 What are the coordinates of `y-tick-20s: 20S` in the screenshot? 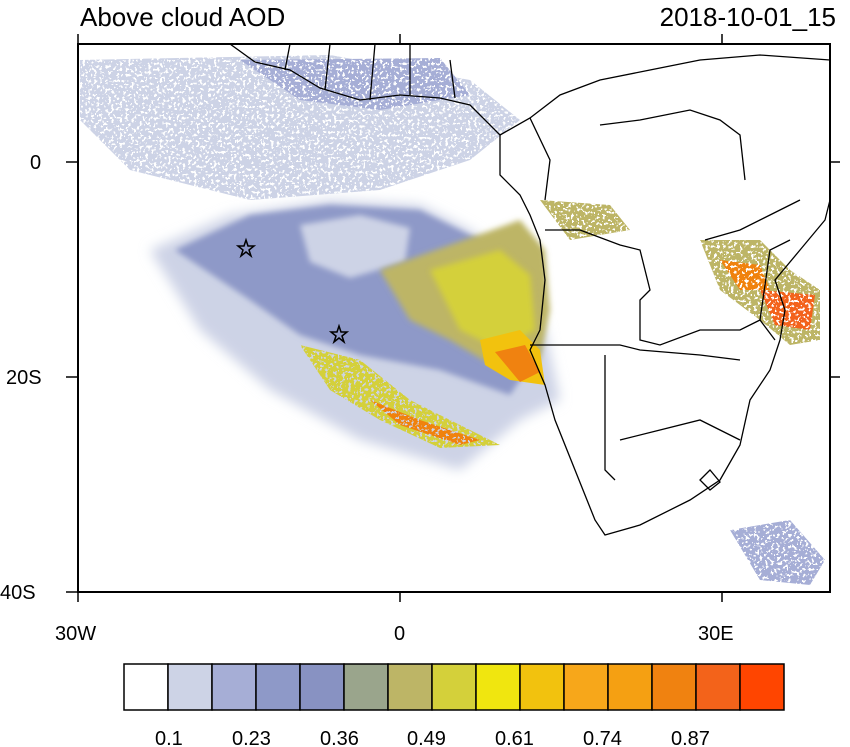 It's located at (24, 378).